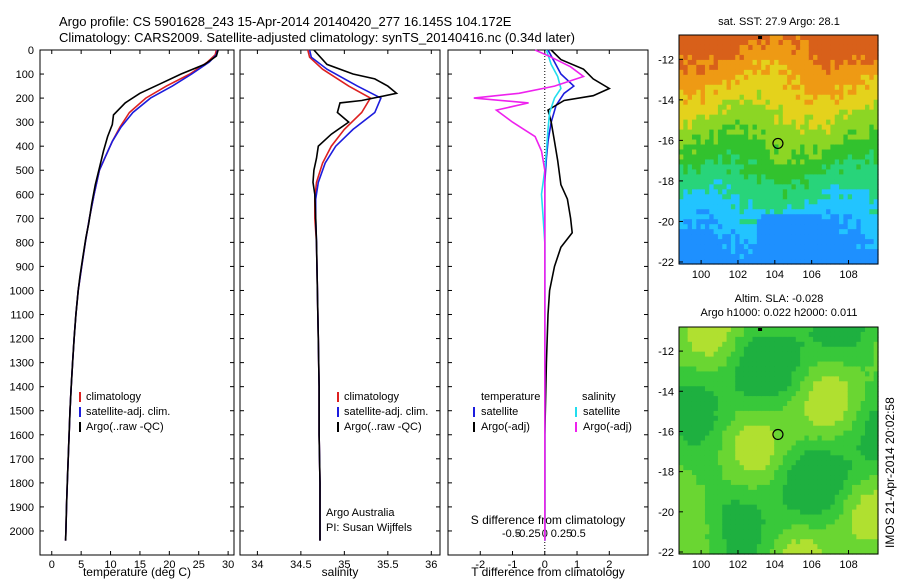 The height and width of the screenshot is (580, 900). I want to click on y-tick-label: -16, so click(666, 141).